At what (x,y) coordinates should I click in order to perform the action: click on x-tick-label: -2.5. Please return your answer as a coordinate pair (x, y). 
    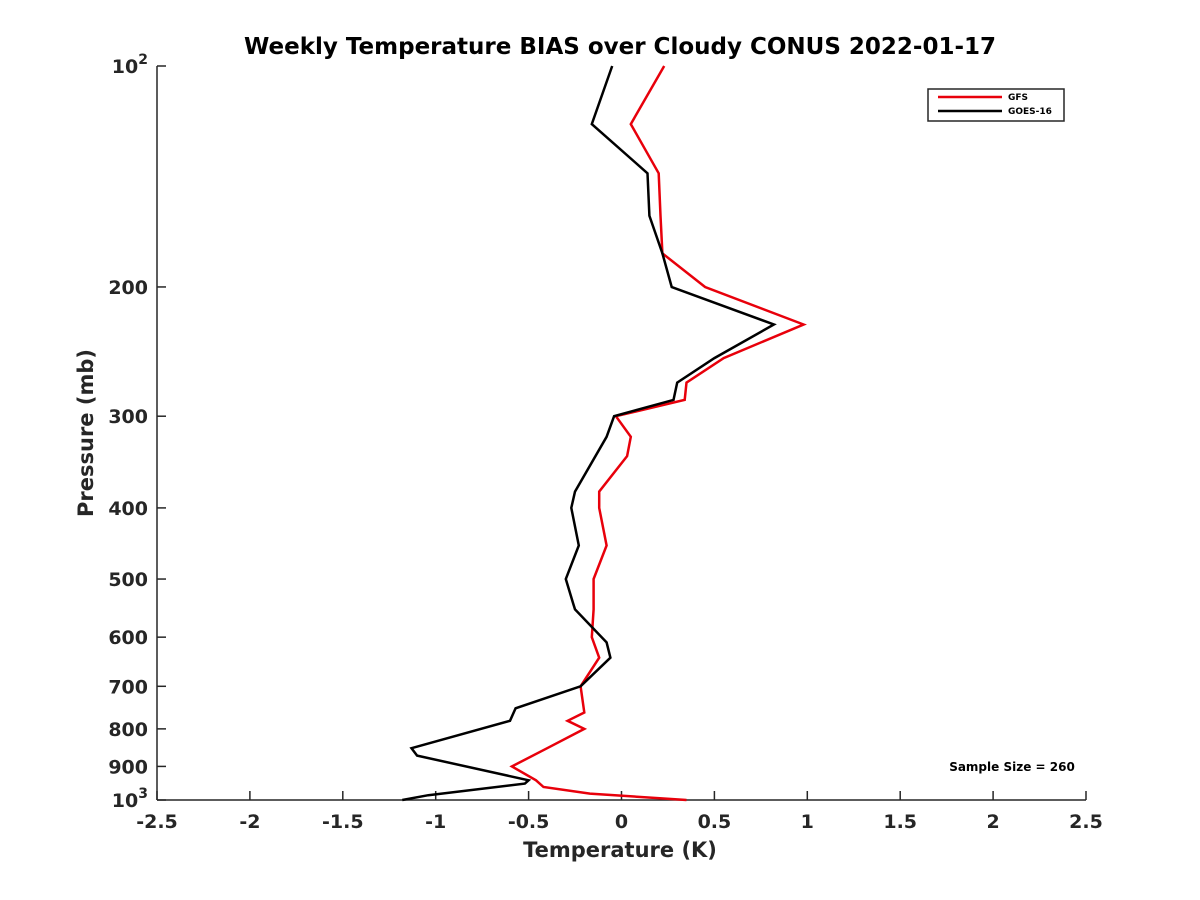
    Looking at the image, I should click on (157, 822).